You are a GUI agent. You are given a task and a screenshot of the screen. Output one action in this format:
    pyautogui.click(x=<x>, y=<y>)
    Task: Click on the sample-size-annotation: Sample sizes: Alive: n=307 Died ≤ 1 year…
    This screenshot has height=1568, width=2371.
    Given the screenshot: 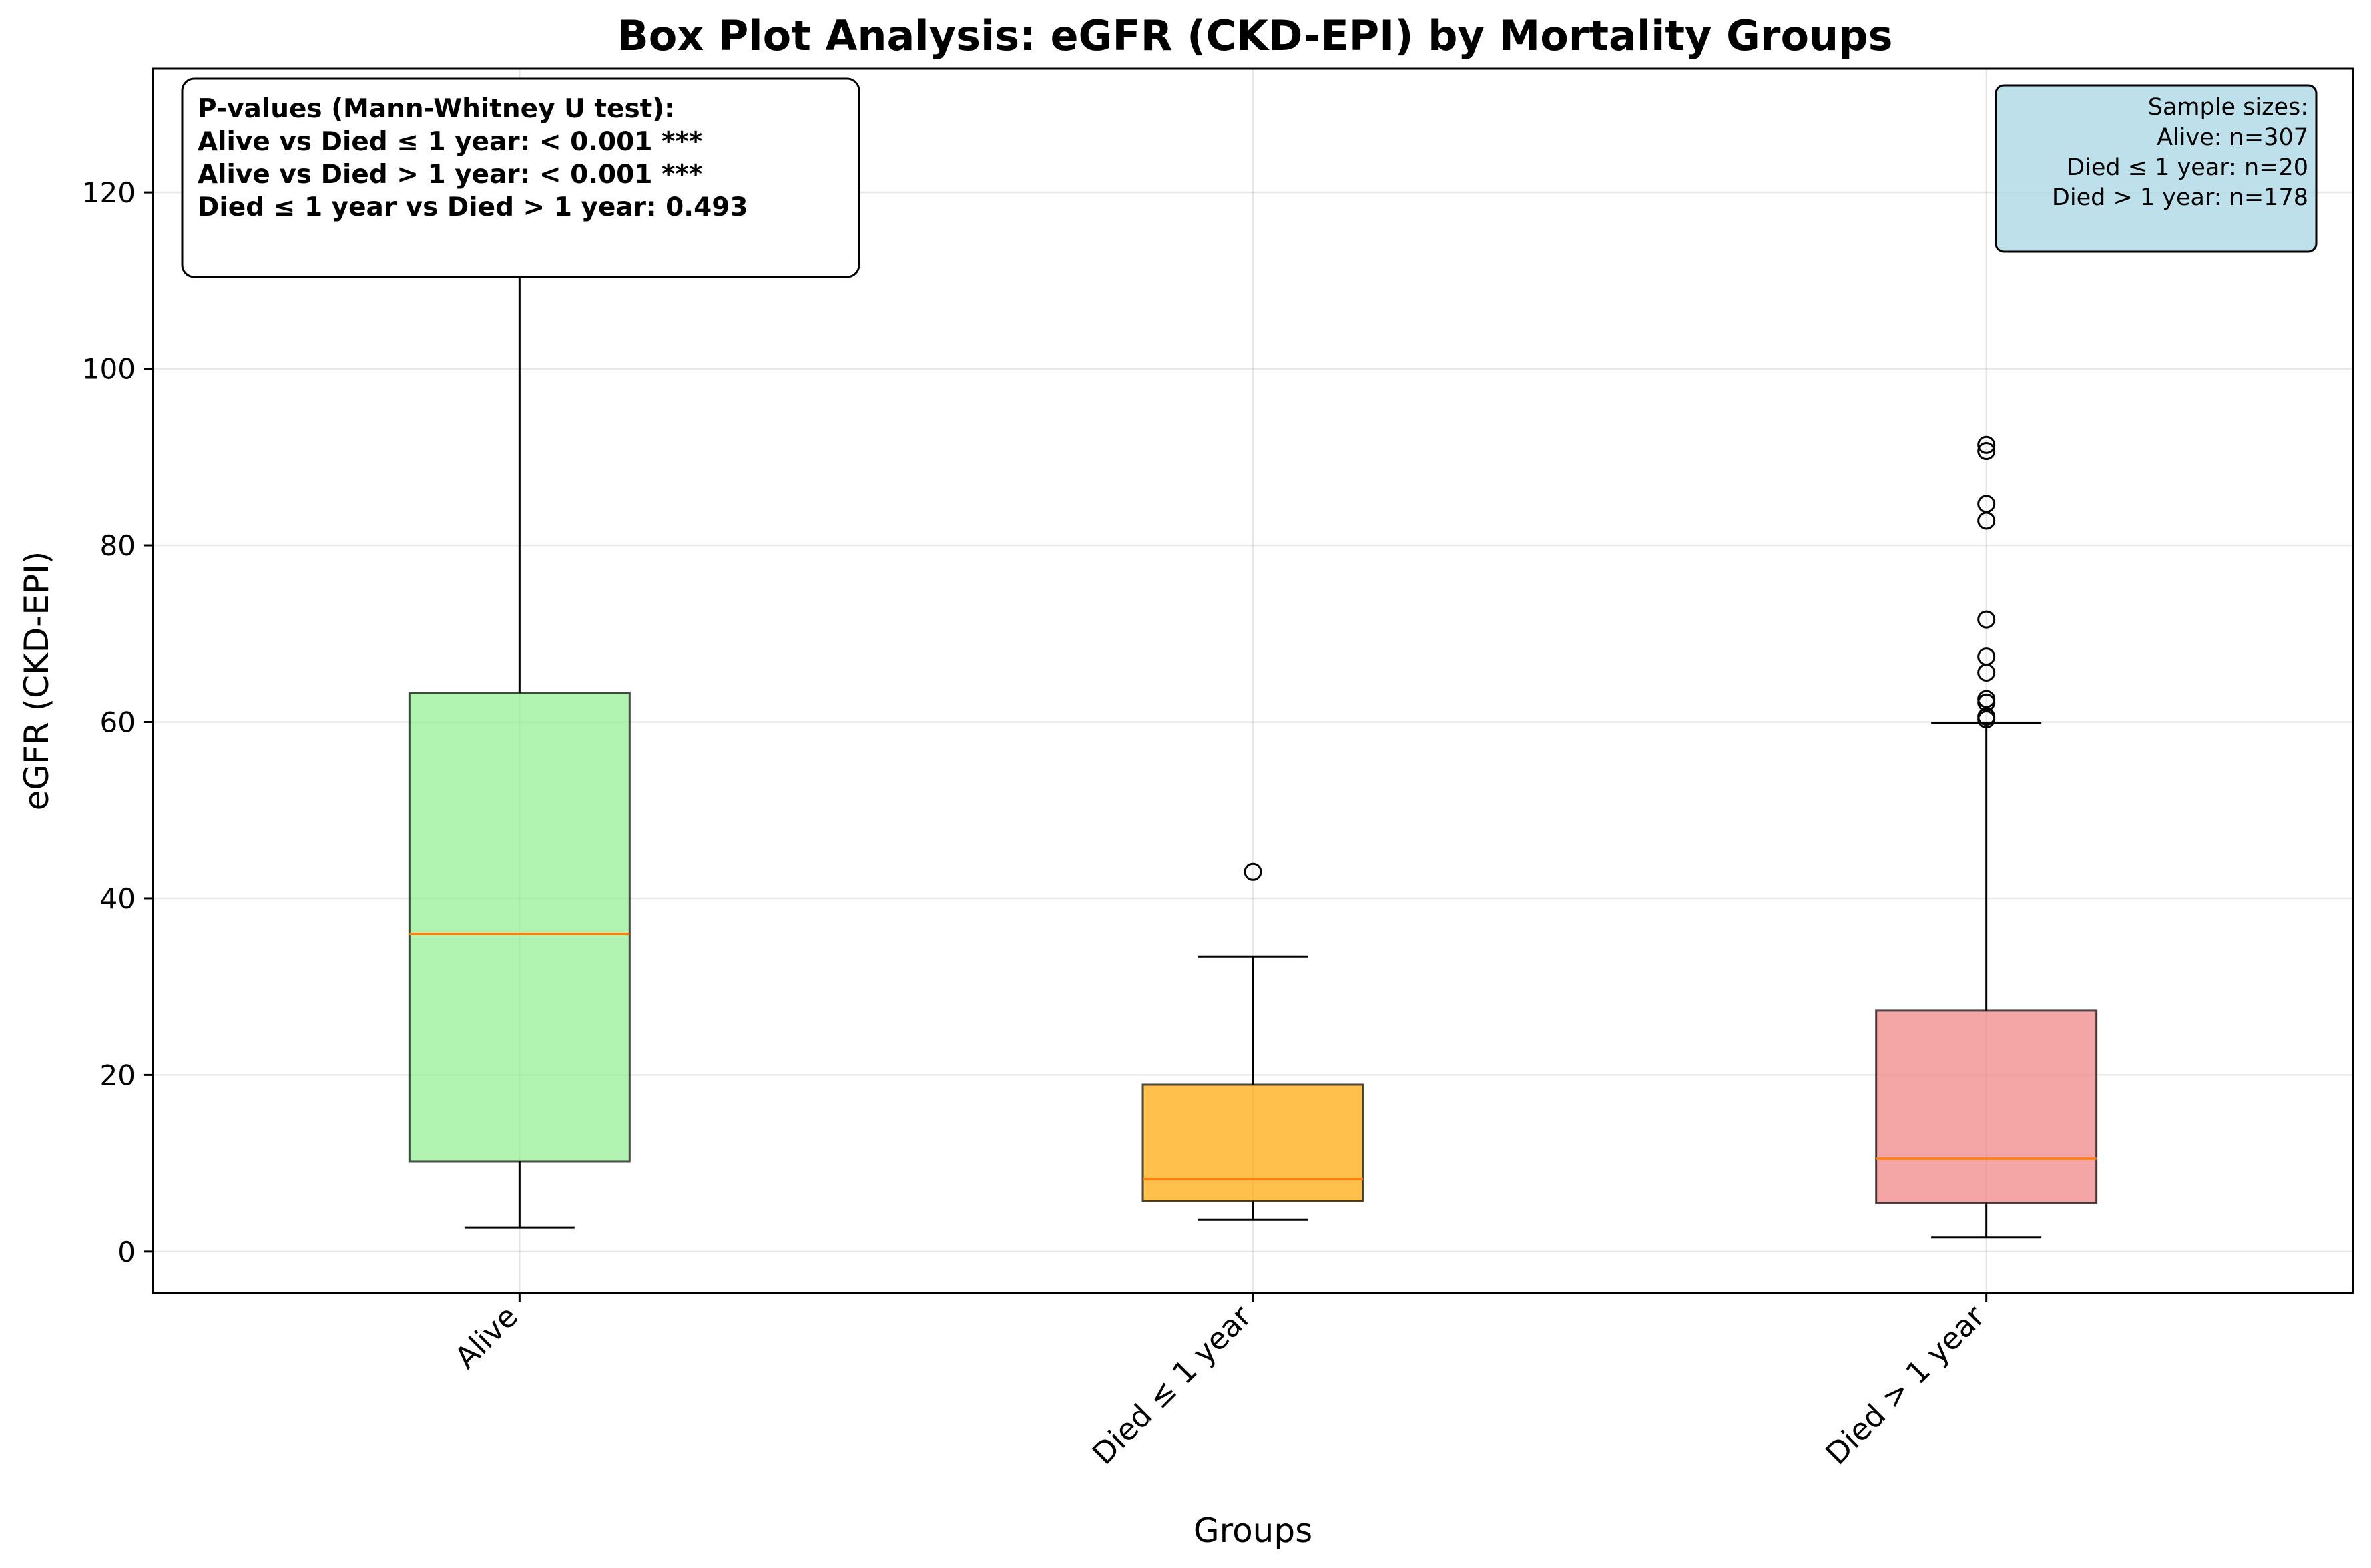 What is the action you would take?
    pyautogui.click(x=2156, y=168)
    